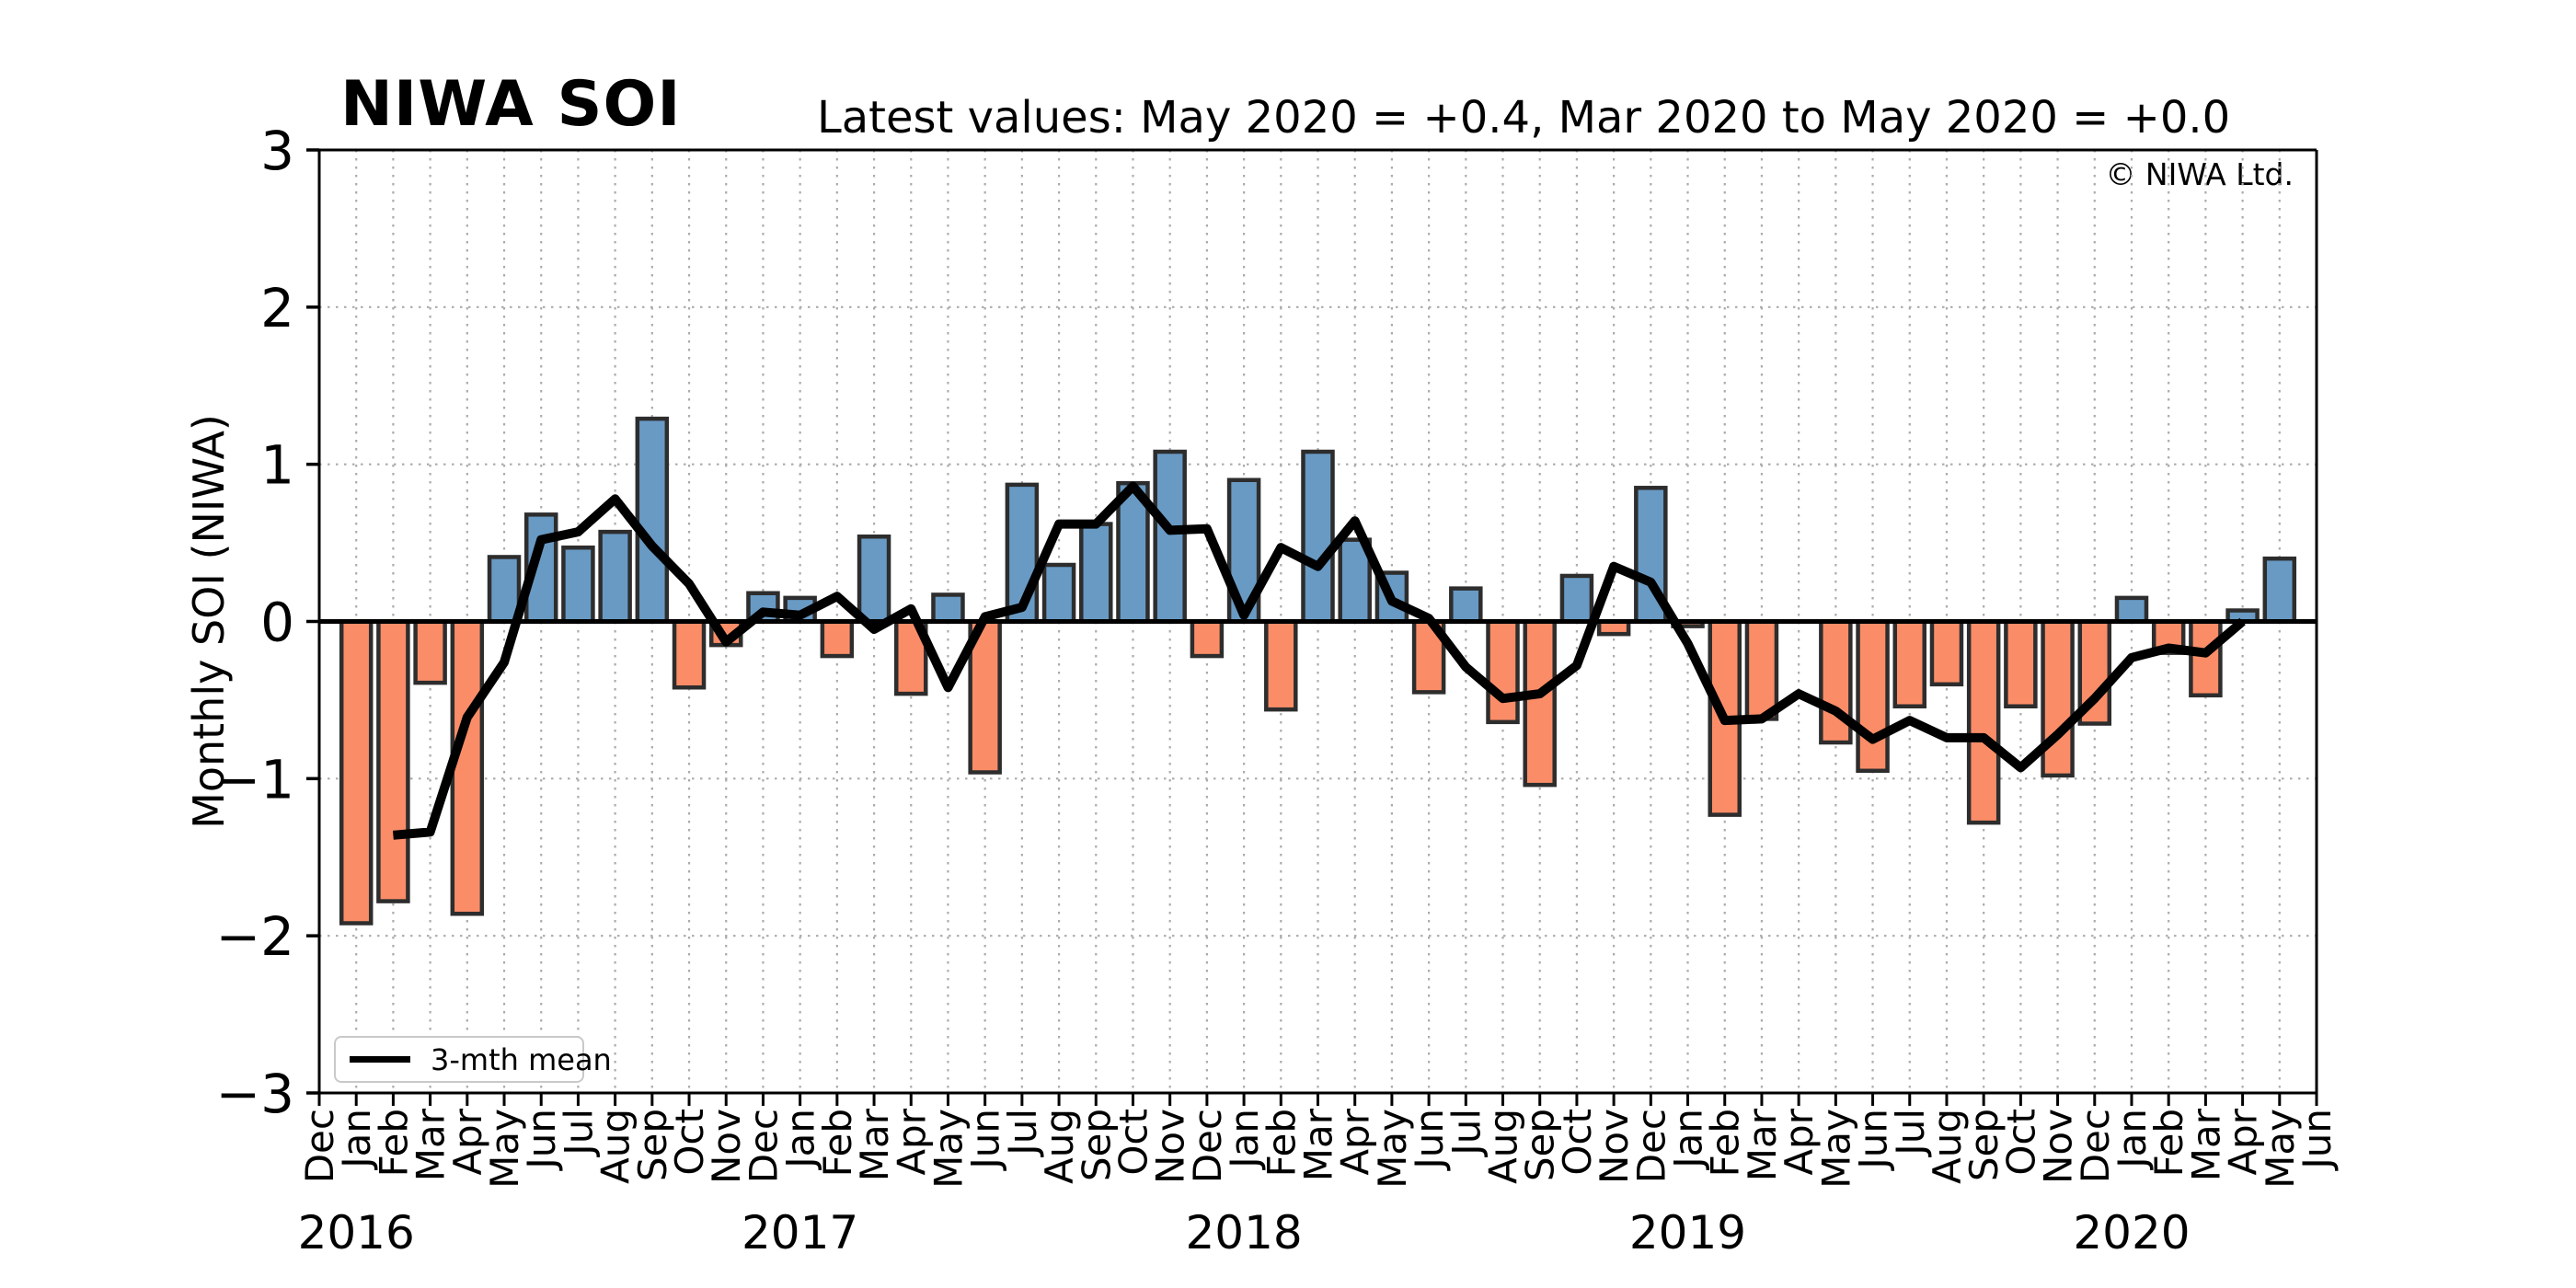  I want to click on y-tick-label: −3, so click(255, 1094).